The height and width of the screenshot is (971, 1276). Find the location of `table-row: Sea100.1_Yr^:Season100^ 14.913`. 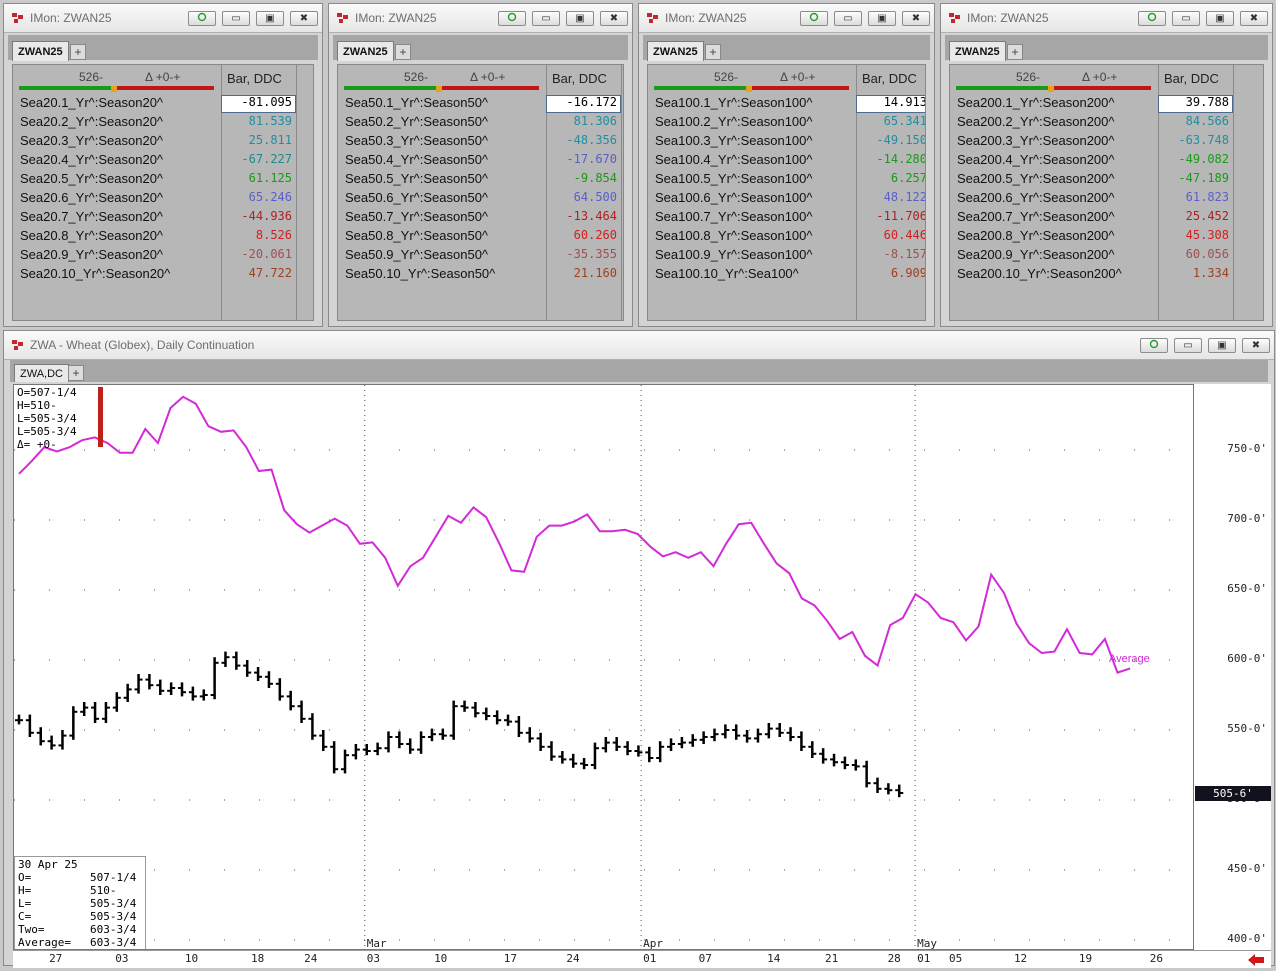

table-row: Sea100.1_Yr^:Season100^ 14.913 is located at coordinates (786, 103).